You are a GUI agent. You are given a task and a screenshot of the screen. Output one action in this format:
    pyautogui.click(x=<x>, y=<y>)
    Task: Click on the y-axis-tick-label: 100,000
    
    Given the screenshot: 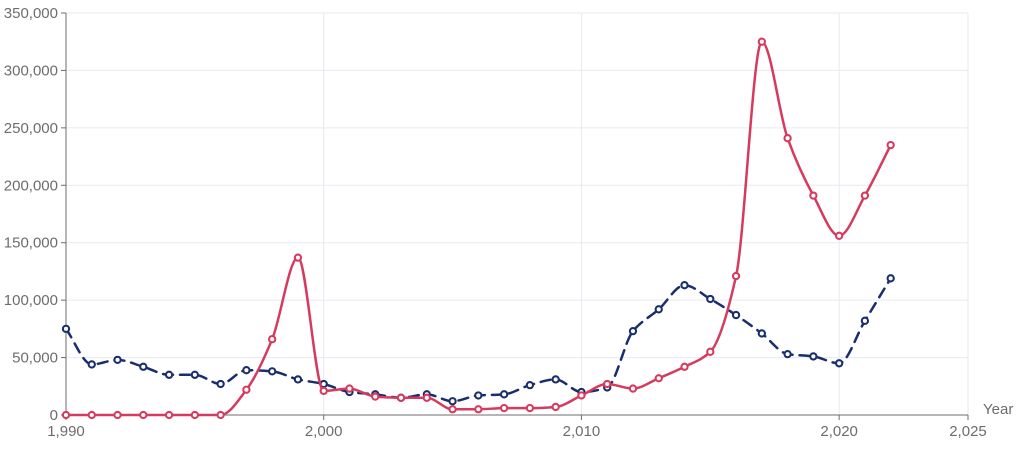 What is the action you would take?
    pyautogui.click(x=31, y=300)
    